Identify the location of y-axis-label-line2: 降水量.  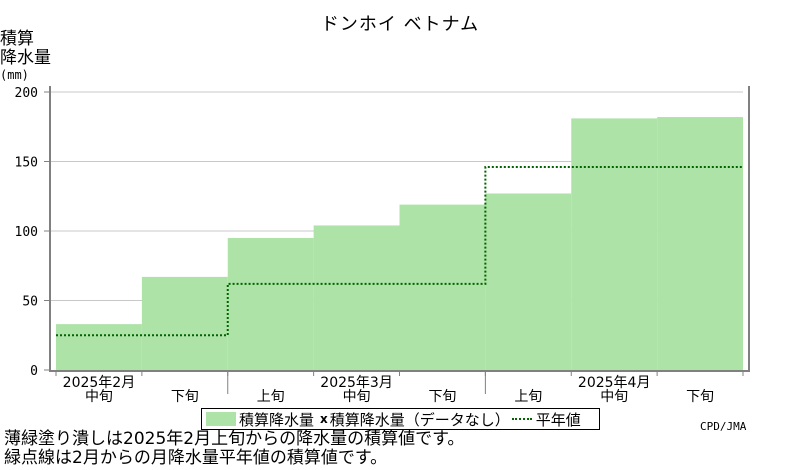
(25, 58).